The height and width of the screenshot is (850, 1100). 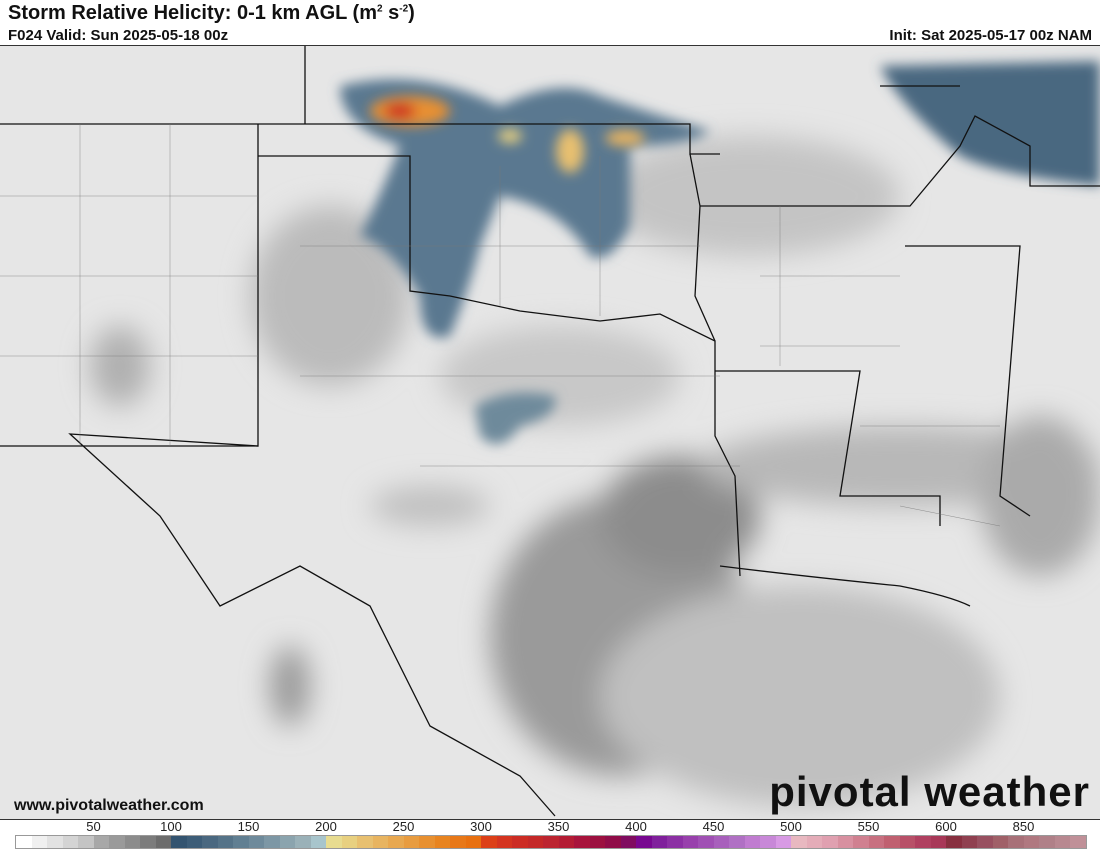 I want to click on colorbar-label: 100, so click(x=171, y=826).